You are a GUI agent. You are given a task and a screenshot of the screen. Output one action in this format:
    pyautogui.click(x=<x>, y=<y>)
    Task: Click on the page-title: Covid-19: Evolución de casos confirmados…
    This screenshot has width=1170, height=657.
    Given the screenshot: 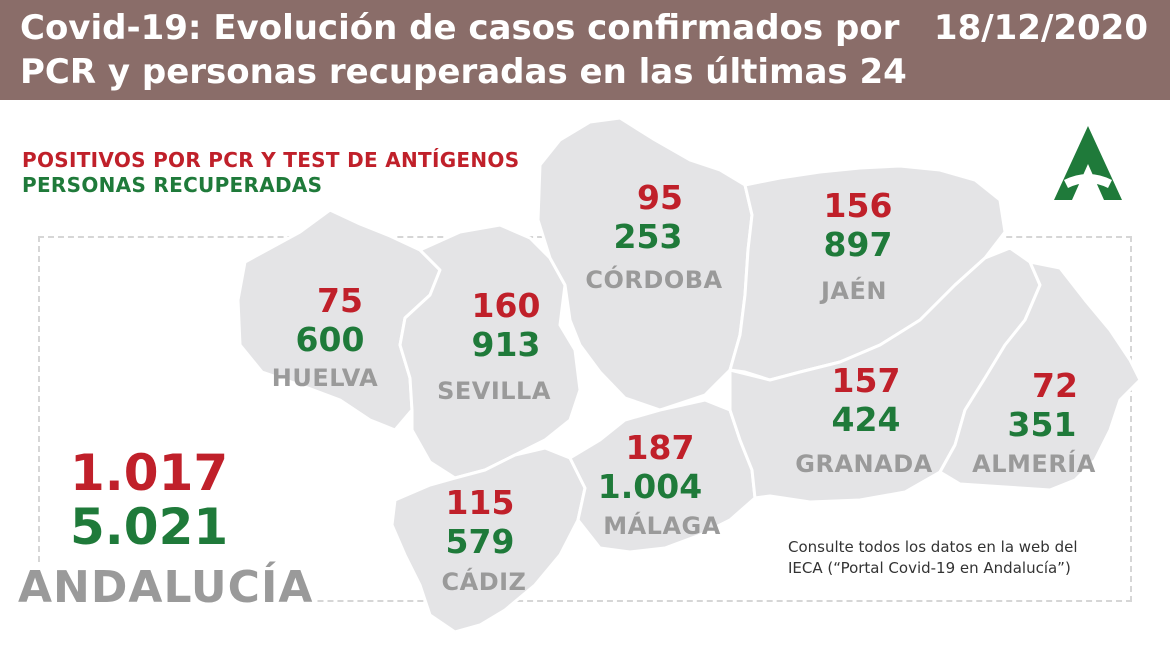 What is the action you would take?
    pyautogui.click(x=463, y=72)
    